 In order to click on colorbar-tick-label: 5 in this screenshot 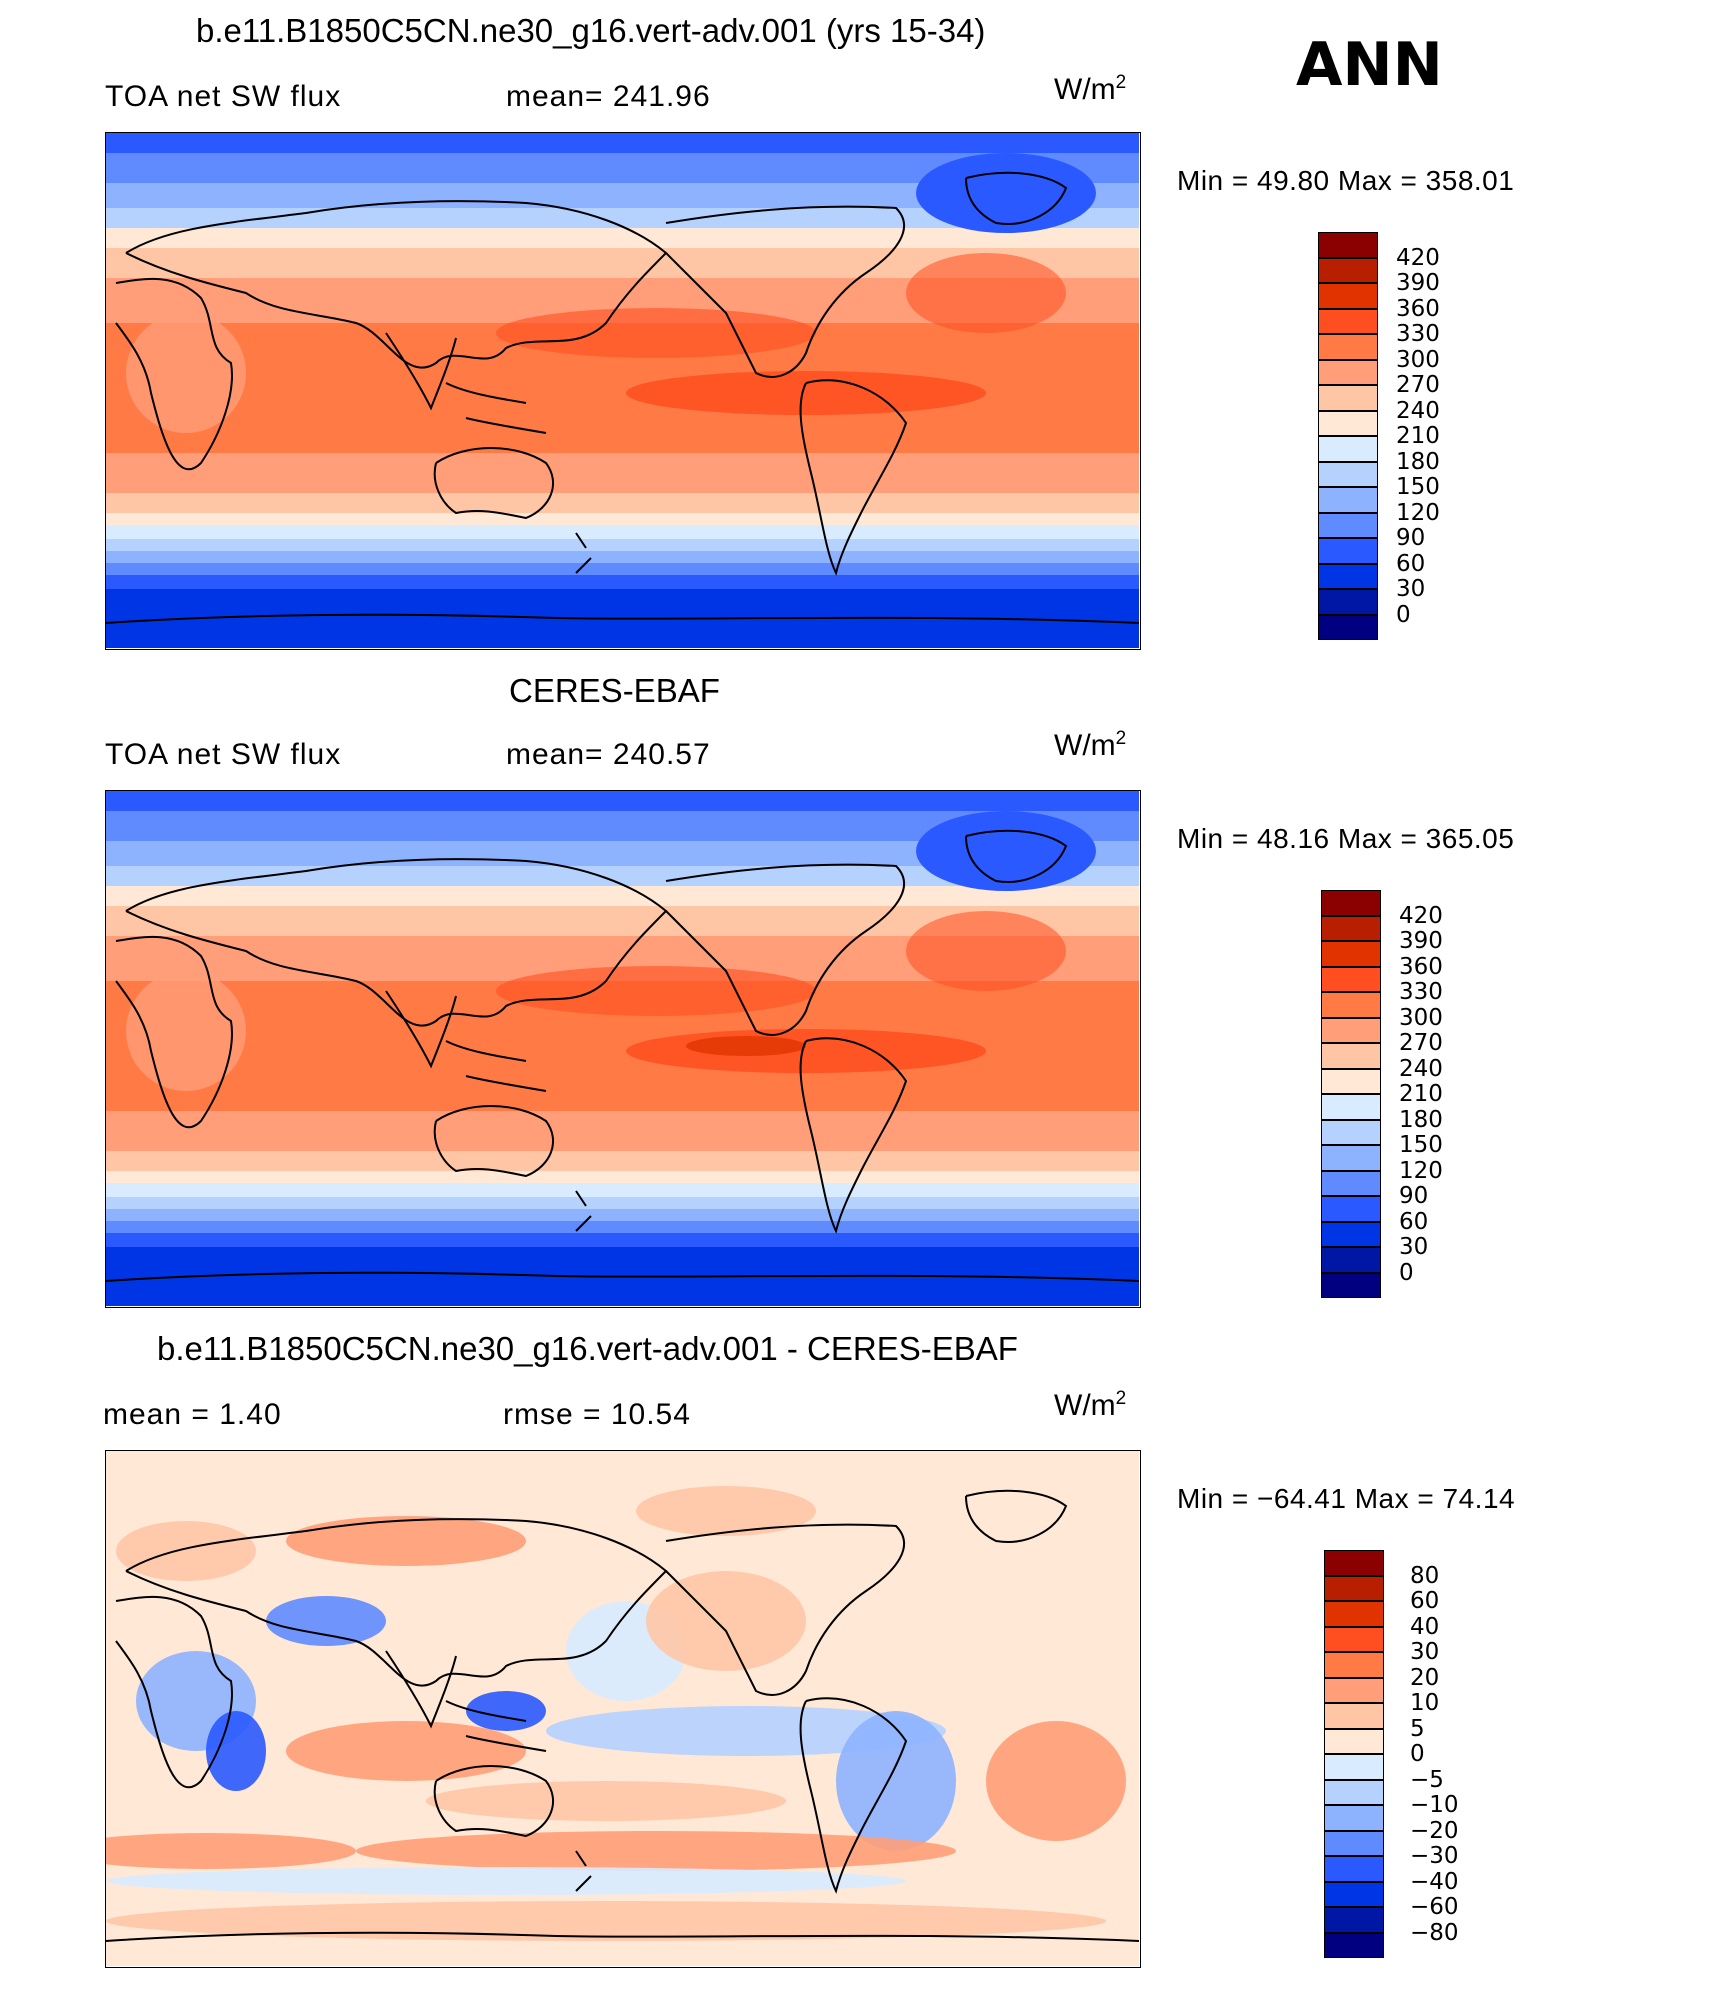, I will do `click(1417, 1728)`.